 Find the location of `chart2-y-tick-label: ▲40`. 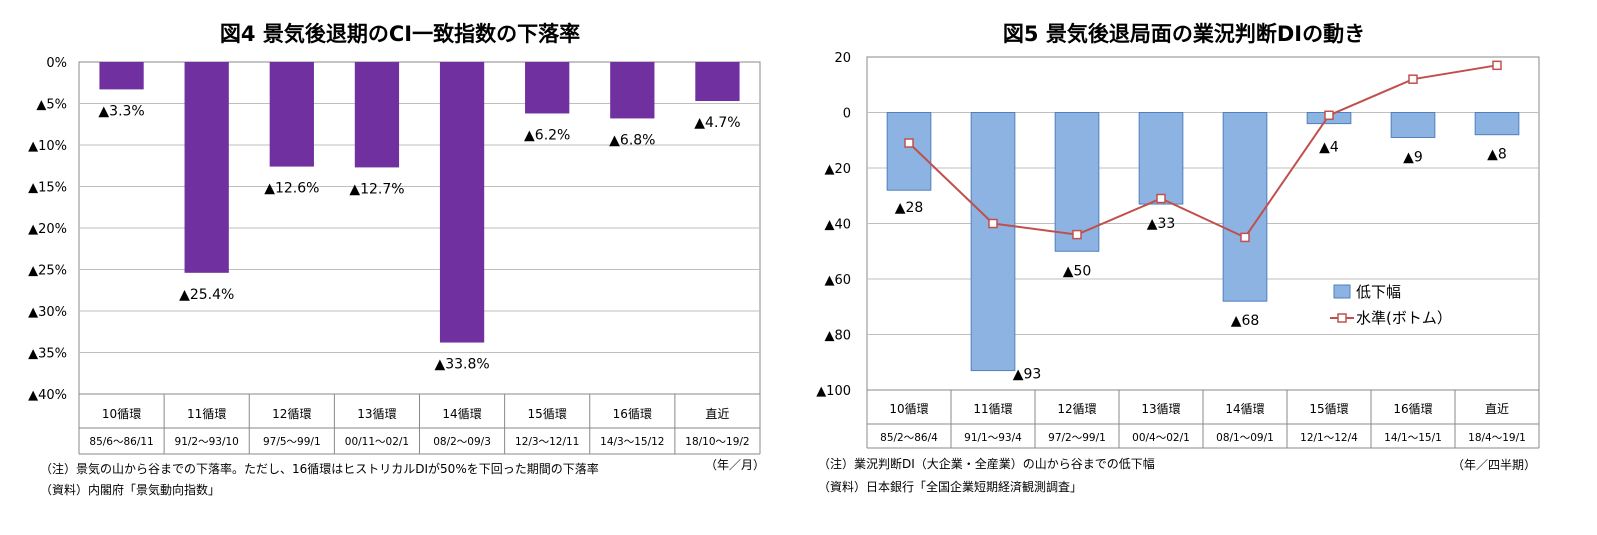

chart2-y-tick-label: ▲40 is located at coordinates (837, 225).